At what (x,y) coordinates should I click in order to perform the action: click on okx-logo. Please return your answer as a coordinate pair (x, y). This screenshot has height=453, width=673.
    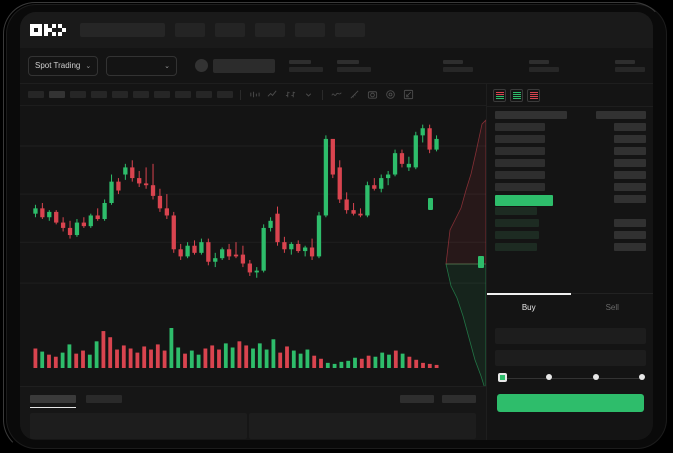
    Looking at the image, I should click on (48, 30).